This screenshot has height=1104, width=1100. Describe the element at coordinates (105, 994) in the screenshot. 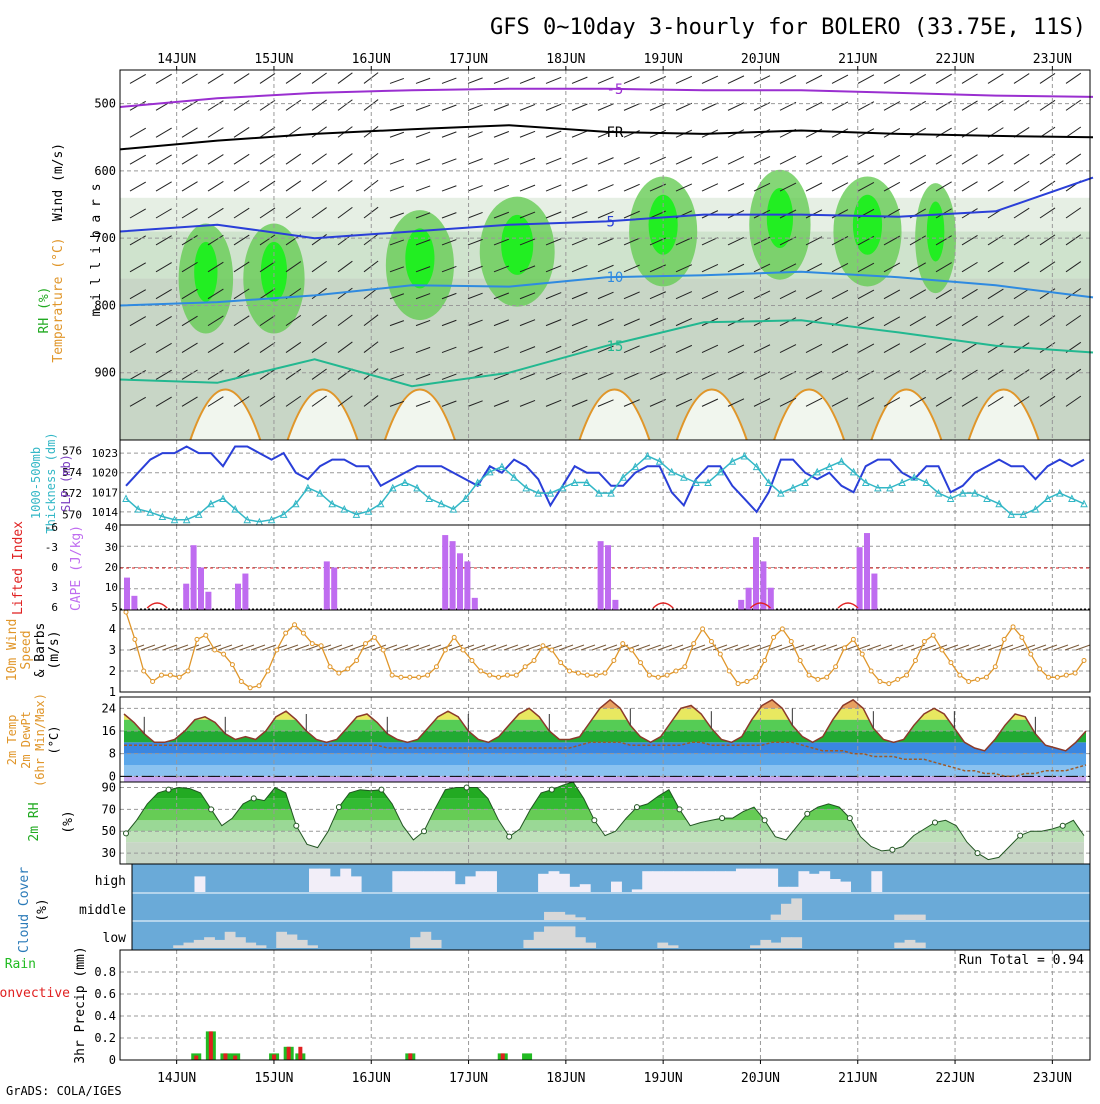

I see `precip-tick-label: 0.6` at that location.